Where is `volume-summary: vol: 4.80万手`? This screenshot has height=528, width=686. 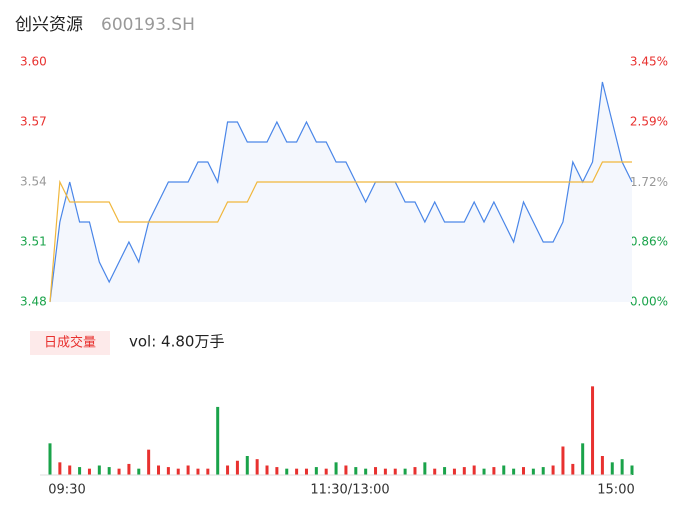
volume-summary: vol: 4.80万手 is located at coordinates (176, 342).